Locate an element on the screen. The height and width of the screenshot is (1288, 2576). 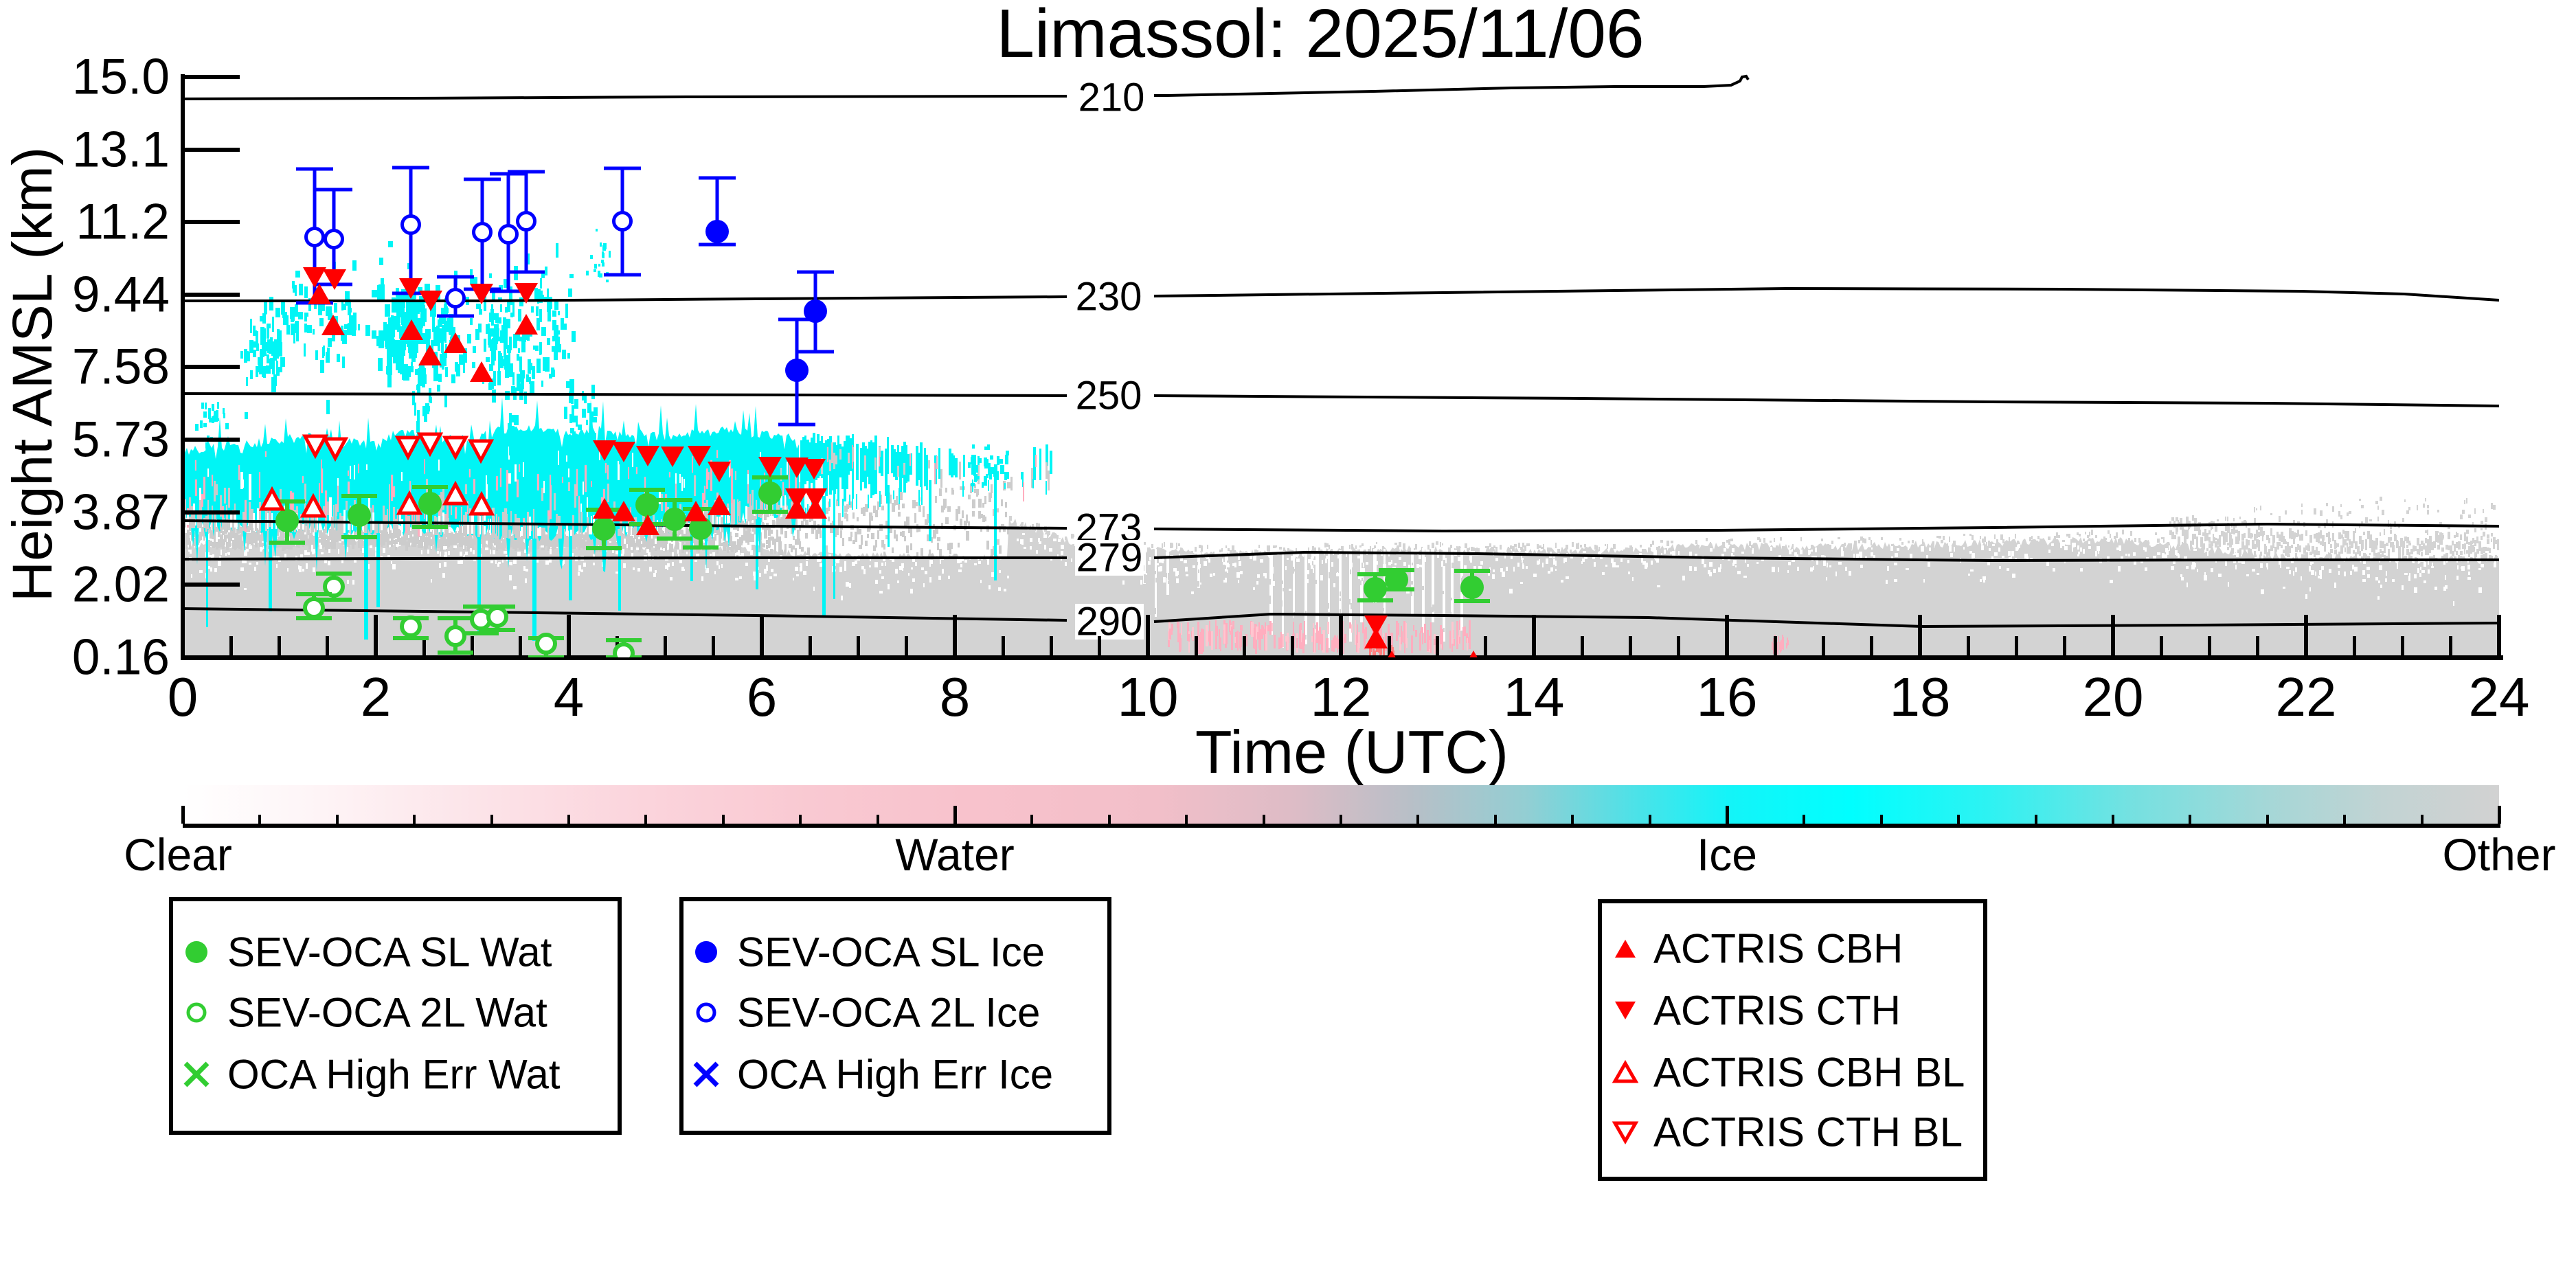
svg-text: ACTRIS CTH BL is located at coordinates (1808, 1132).